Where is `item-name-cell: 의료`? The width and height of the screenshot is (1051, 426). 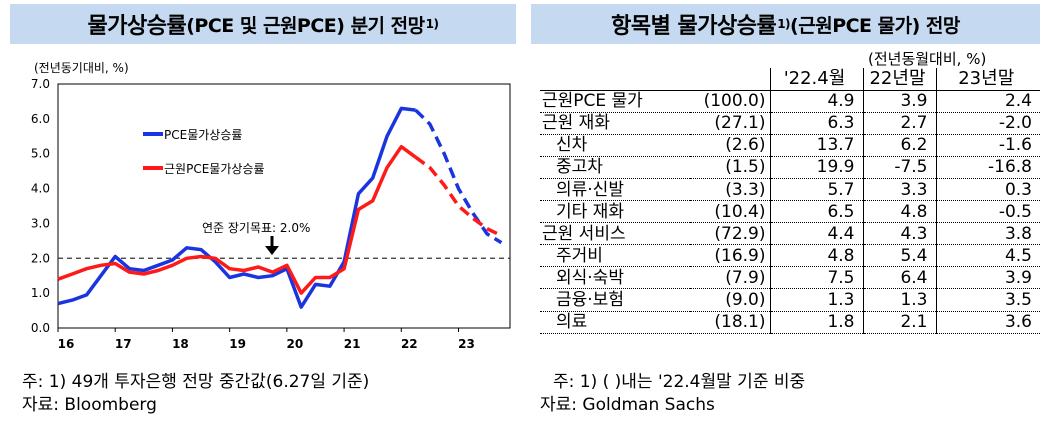
item-name-cell: 의료 is located at coordinates (615, 322).